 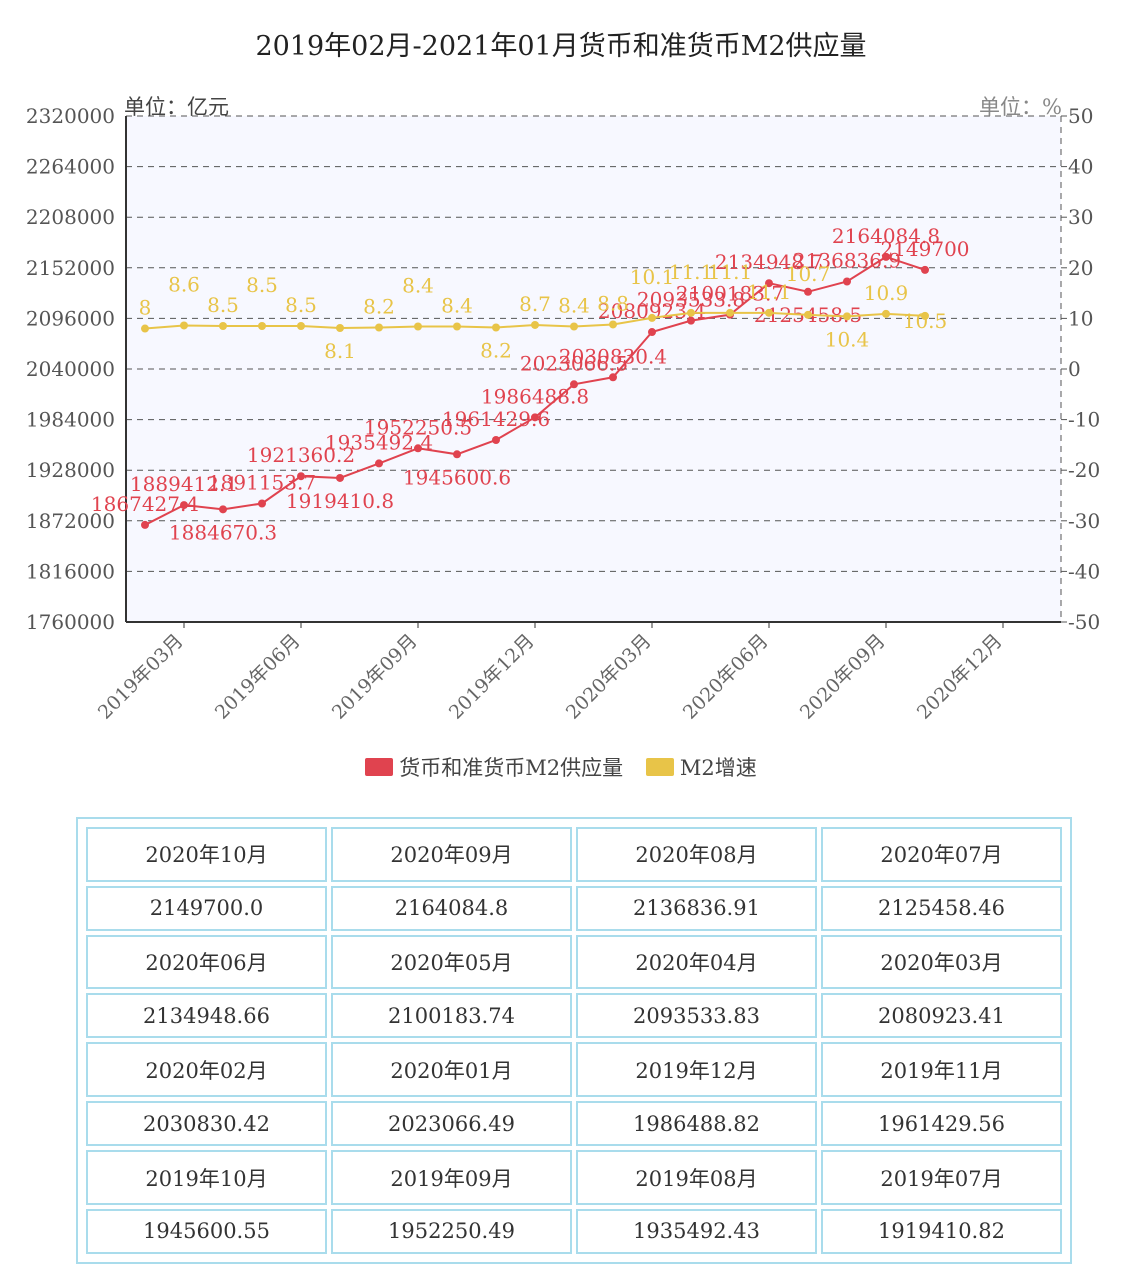 I want to click on data-label-m2-supply: 1891153.7, so click(x=262, y=482).